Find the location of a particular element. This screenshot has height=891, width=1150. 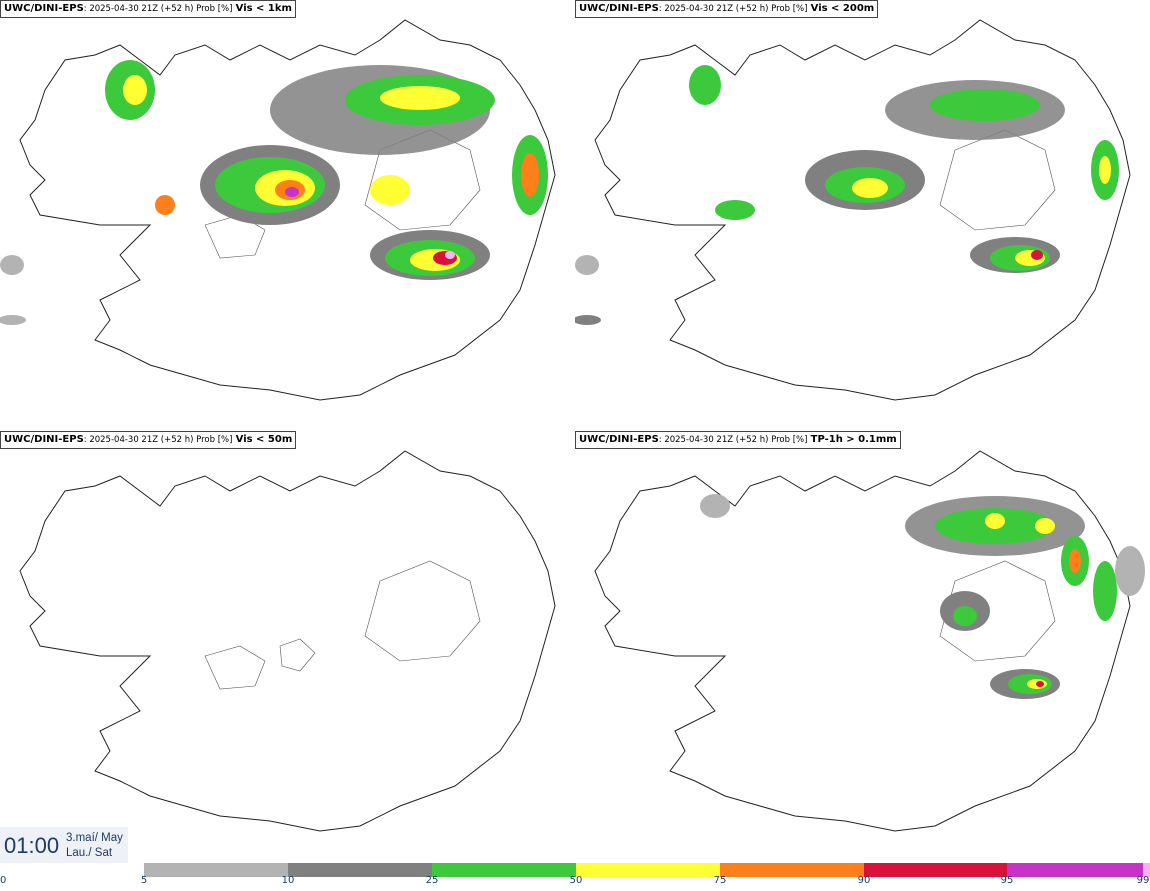

valid-time: 01:00 is located at coordinates (32, 845).